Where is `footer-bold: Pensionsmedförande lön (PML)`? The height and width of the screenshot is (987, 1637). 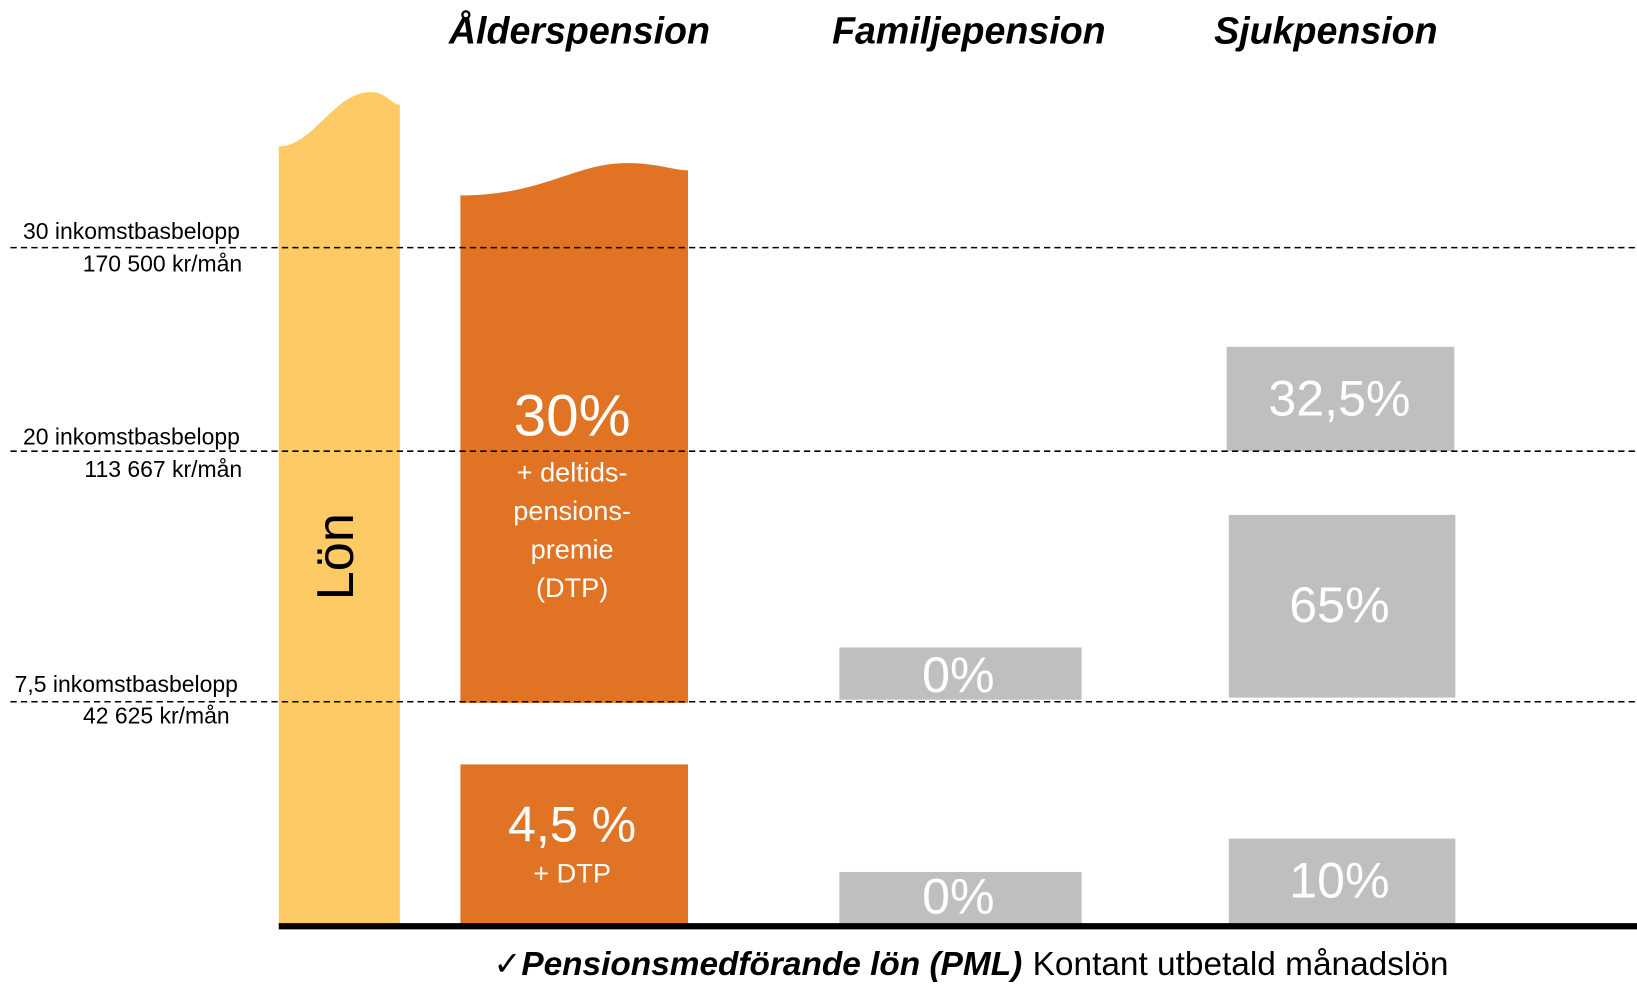 footer-bold: Pensionsmedförande lön (PML) is located at coordinates (771, 964).